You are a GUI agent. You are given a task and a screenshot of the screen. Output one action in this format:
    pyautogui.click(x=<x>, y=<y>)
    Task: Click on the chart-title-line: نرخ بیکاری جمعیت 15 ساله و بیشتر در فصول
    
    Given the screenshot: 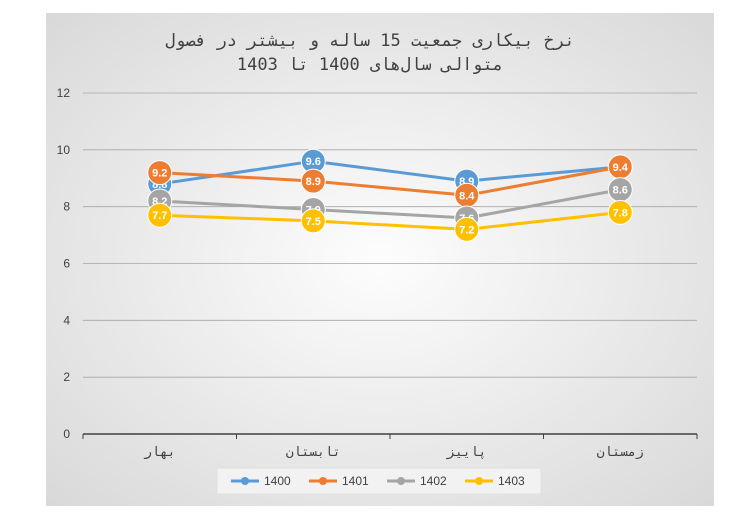 What is the action you would take?
    pyautogui.click(x=369, y=41)
    